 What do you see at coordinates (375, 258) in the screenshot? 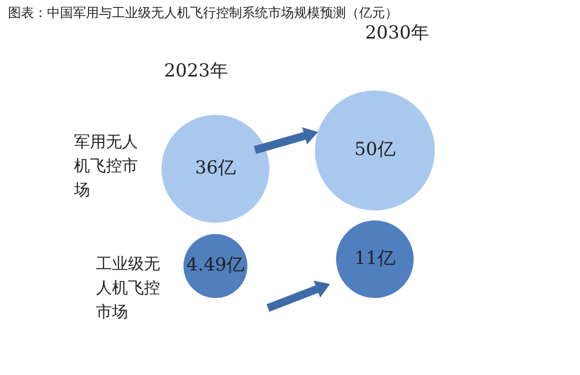
I see `data-label: 11亿` at bounding box center [375, 258].